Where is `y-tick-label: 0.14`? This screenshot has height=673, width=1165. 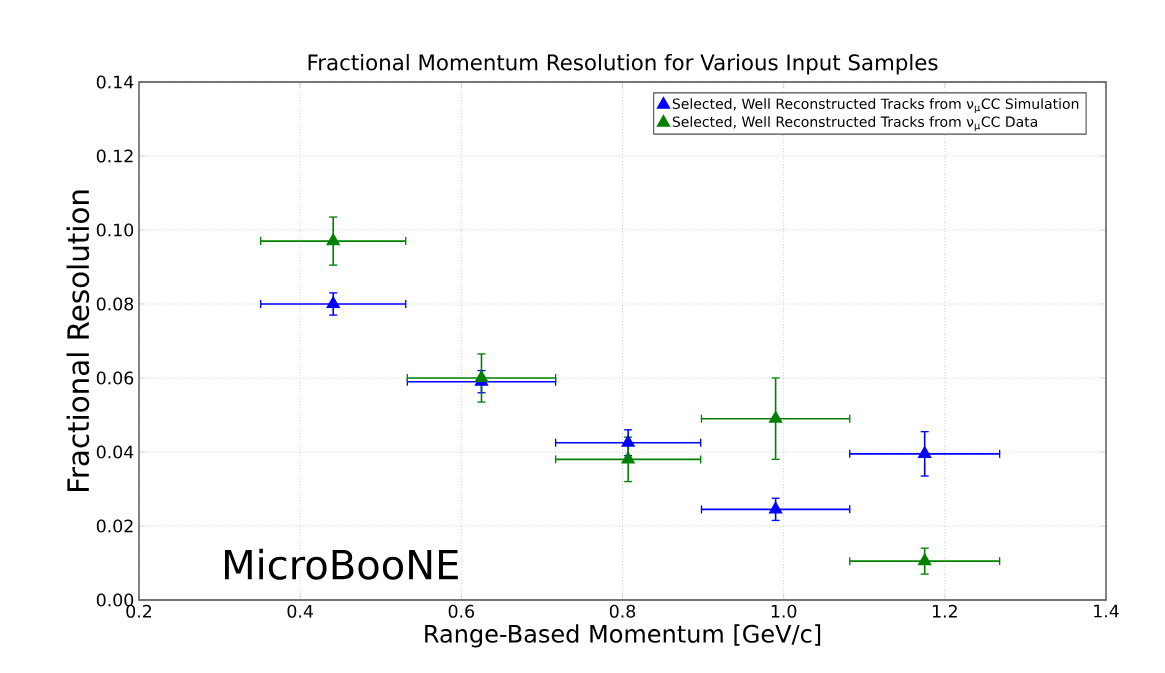
y-tick-label: 0.14 is located at coordinates (115, 82).